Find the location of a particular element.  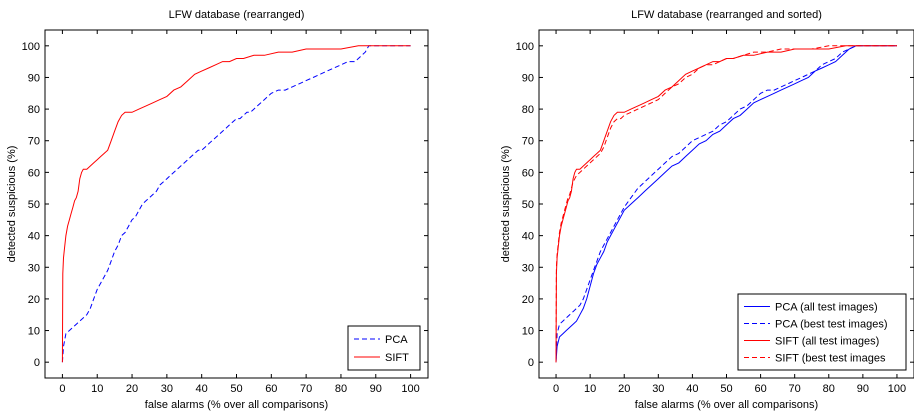

legend-entry-2: SIFT (all test images) is located at coordinates (827, 342).